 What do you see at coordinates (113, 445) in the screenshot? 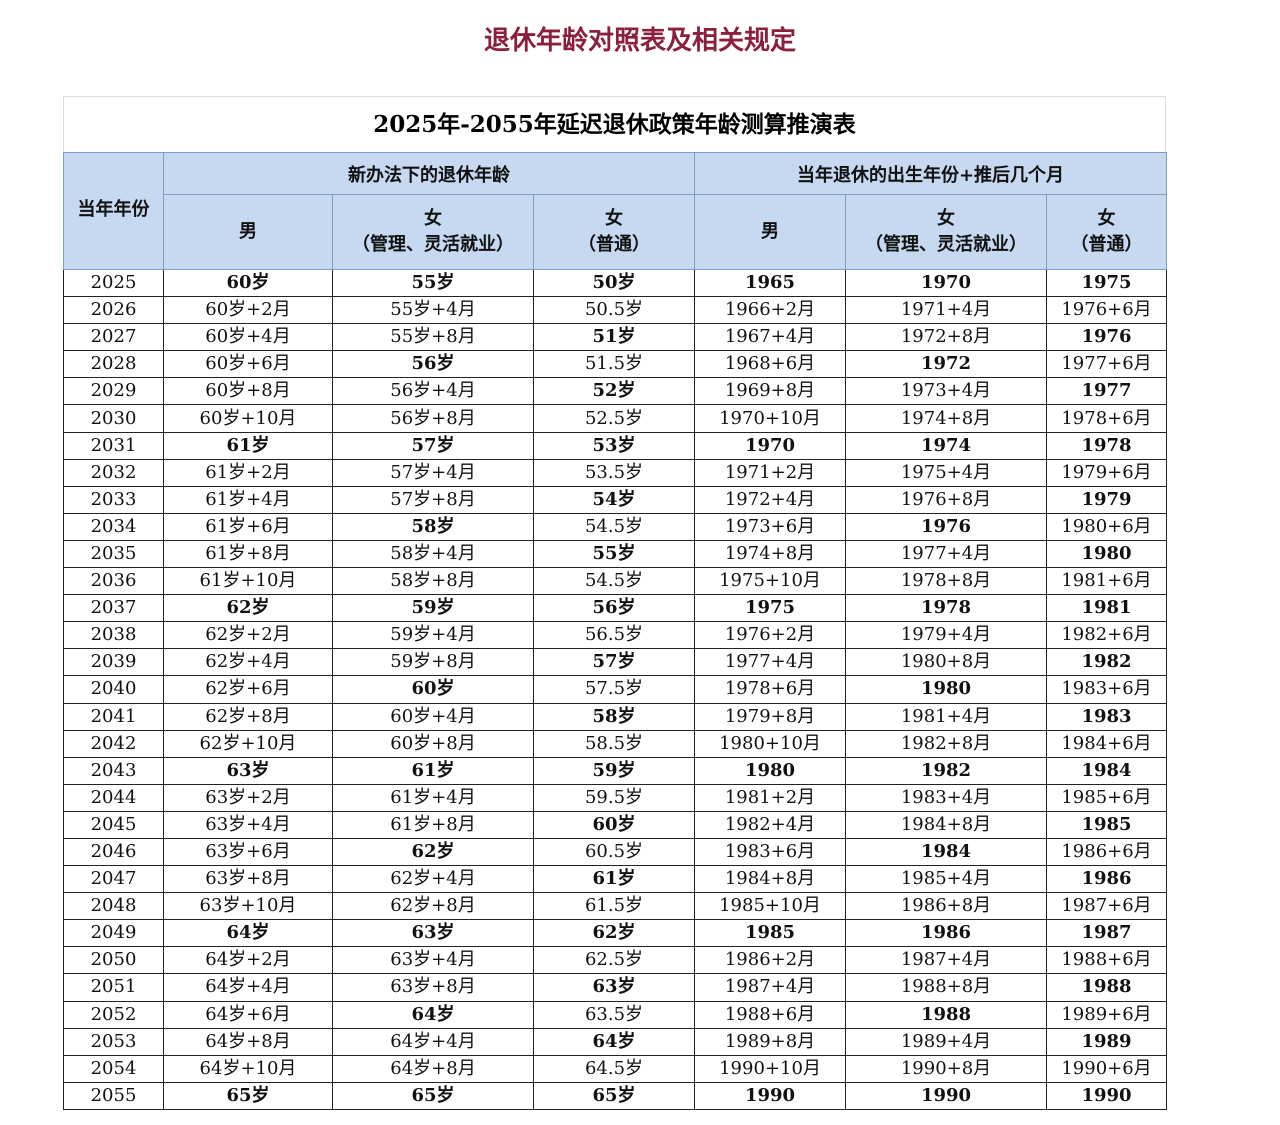
I see `year-cell: 2031` at bounding box center [113, 445].